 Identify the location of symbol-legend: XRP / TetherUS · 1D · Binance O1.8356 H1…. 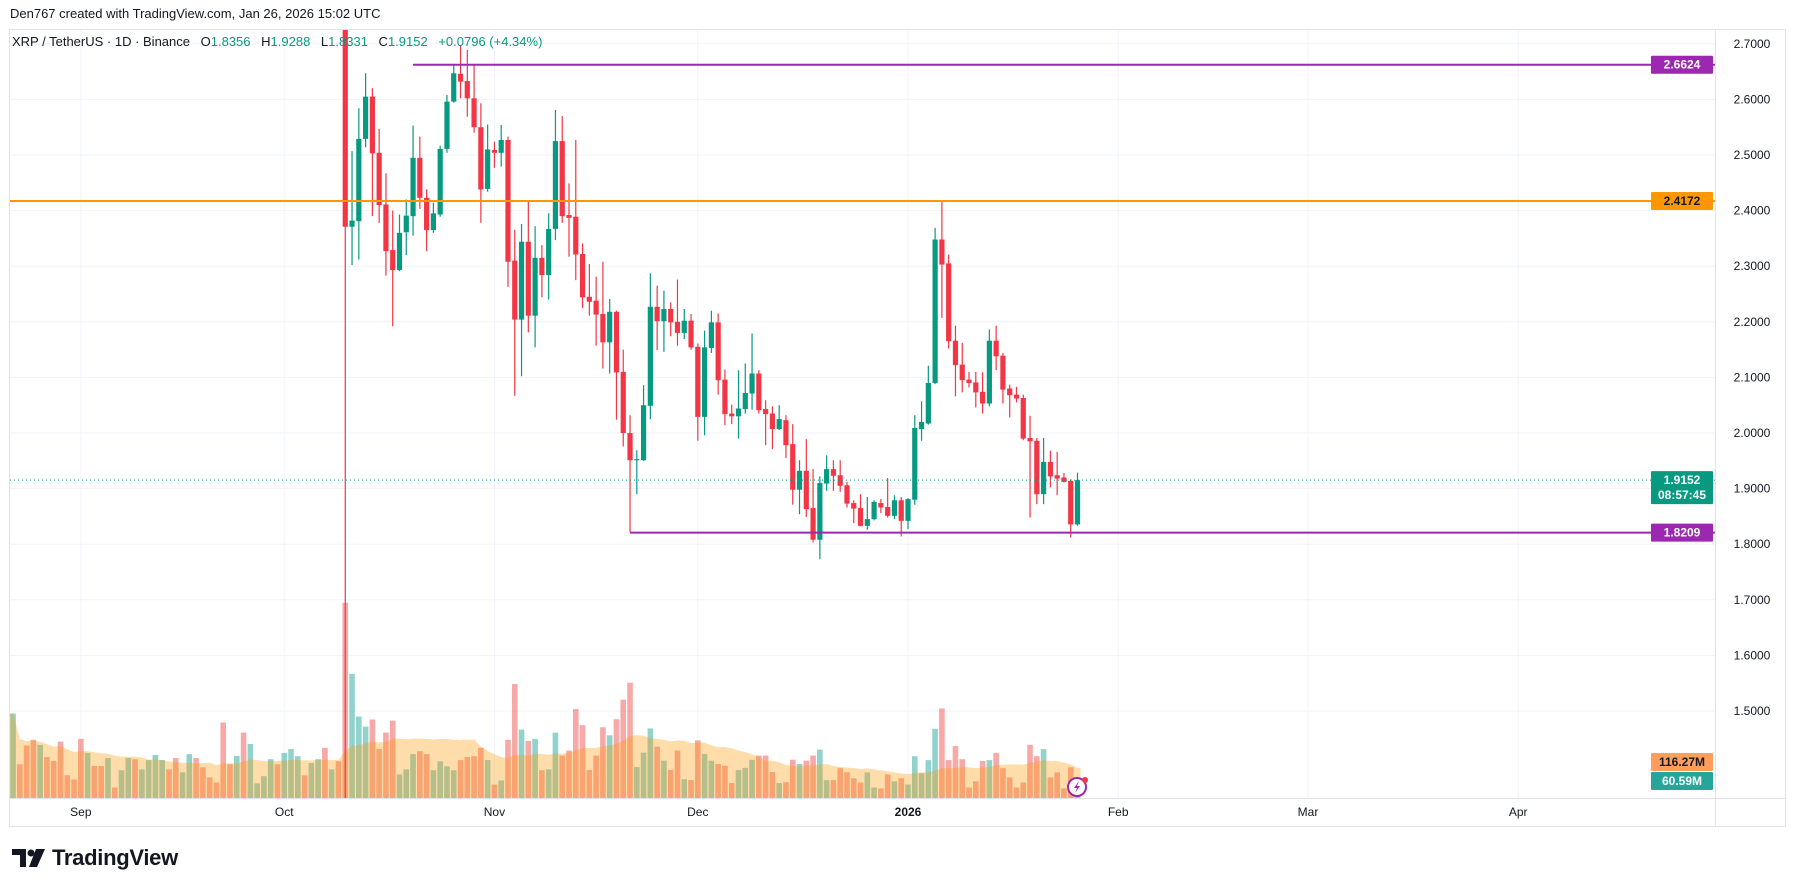
(277, 41).